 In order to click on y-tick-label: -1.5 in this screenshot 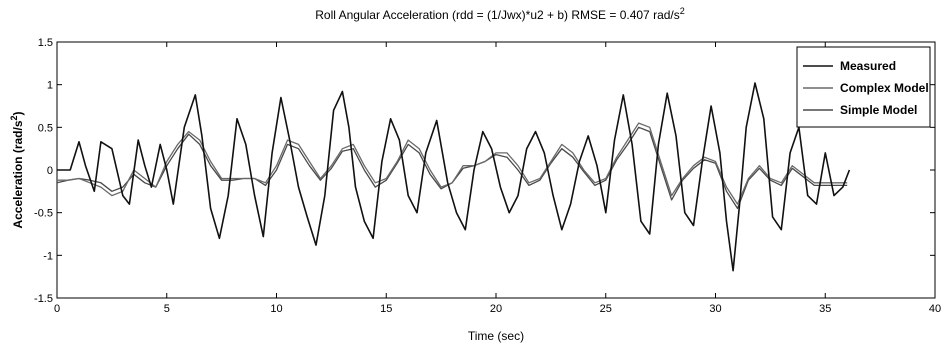, I will do `click(43, 299)`.